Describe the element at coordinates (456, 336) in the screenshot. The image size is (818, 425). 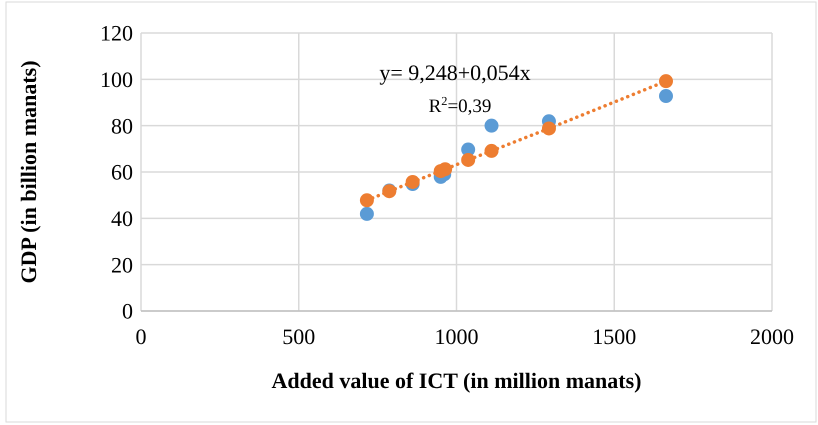
I see `x-tick-label: 1000` at that location.